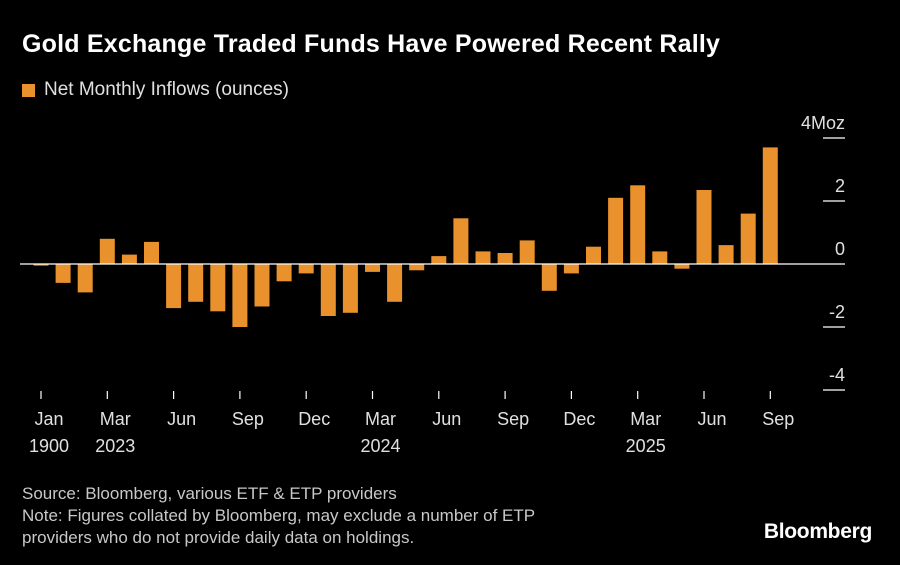 This screenshot has height=565, width=900. I want to click on y-tick-label: 0, so click(840, 249).